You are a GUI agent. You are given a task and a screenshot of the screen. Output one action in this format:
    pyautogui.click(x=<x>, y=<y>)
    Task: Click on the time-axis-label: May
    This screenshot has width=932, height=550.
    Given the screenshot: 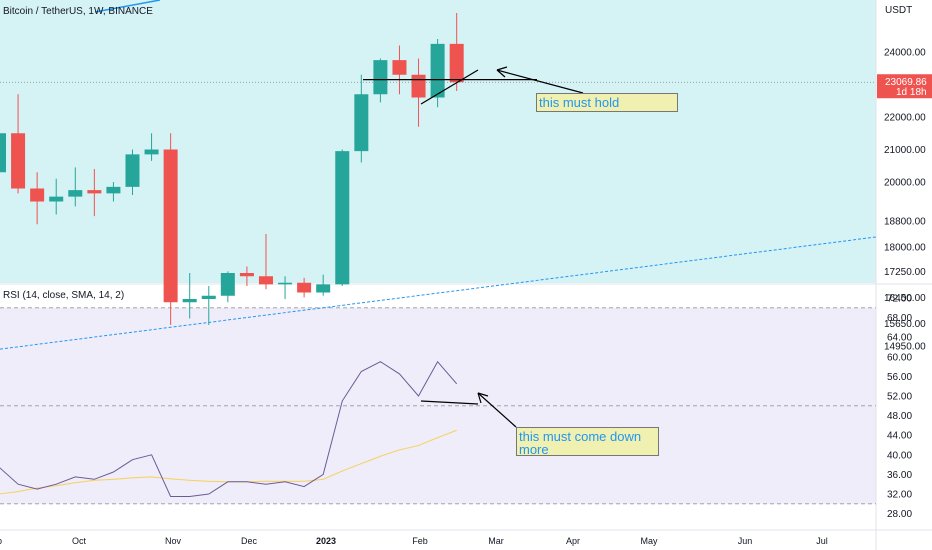 What is the action you would take?
    pyautogui.click(x=649, y=541)
    